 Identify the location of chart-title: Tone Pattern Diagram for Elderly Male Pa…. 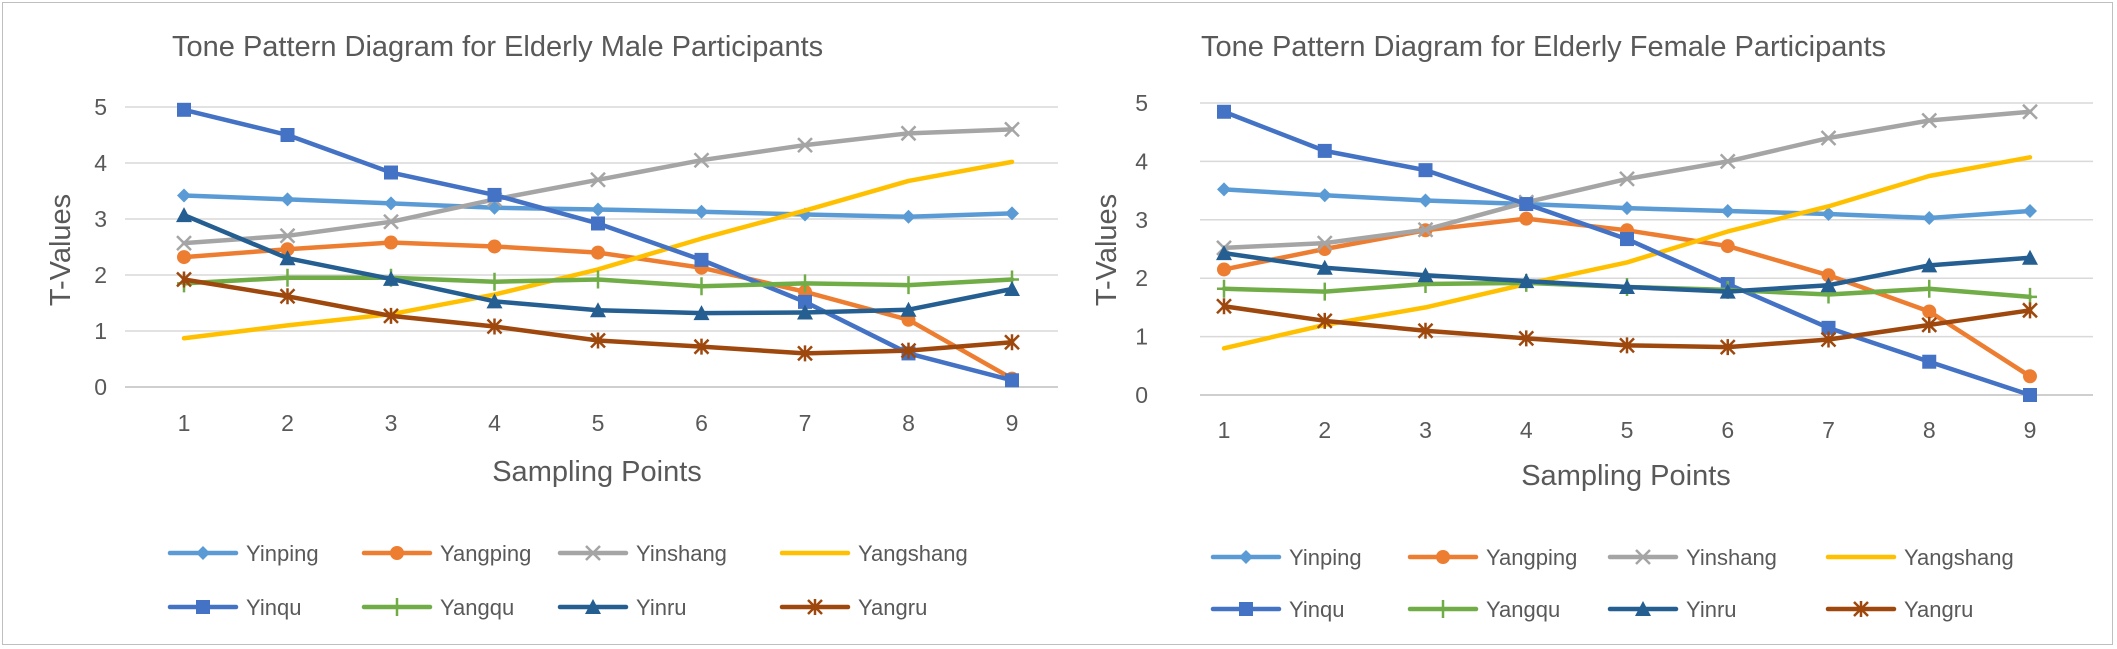
(497, 47).